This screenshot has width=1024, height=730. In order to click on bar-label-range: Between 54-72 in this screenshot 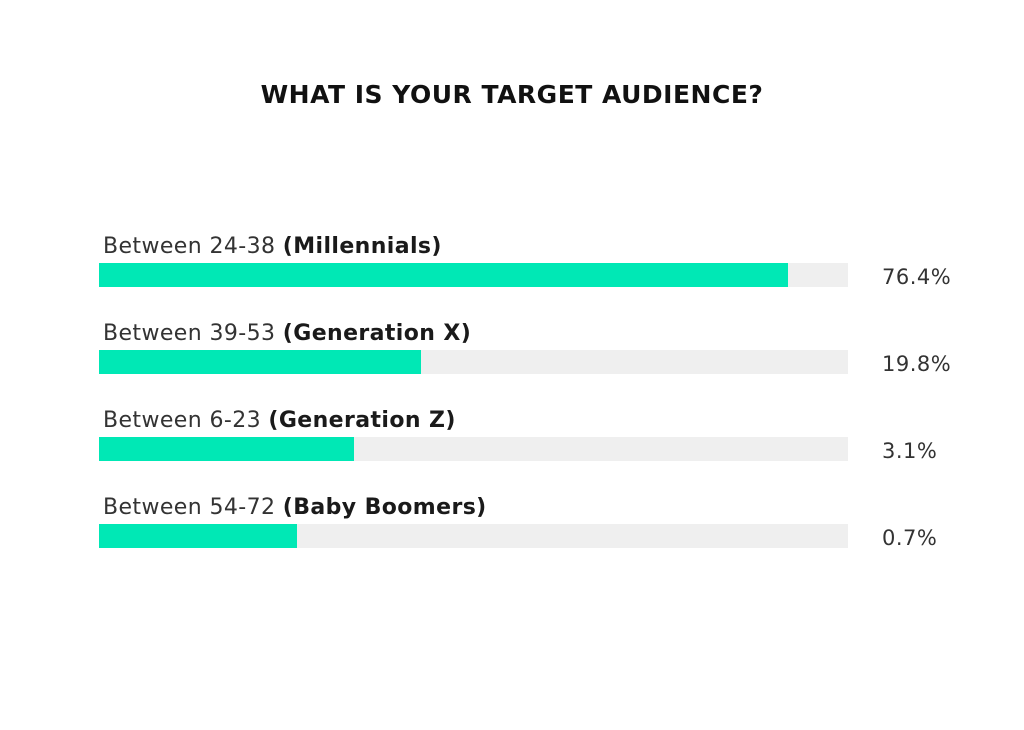, I will do `click(193, 507)`.